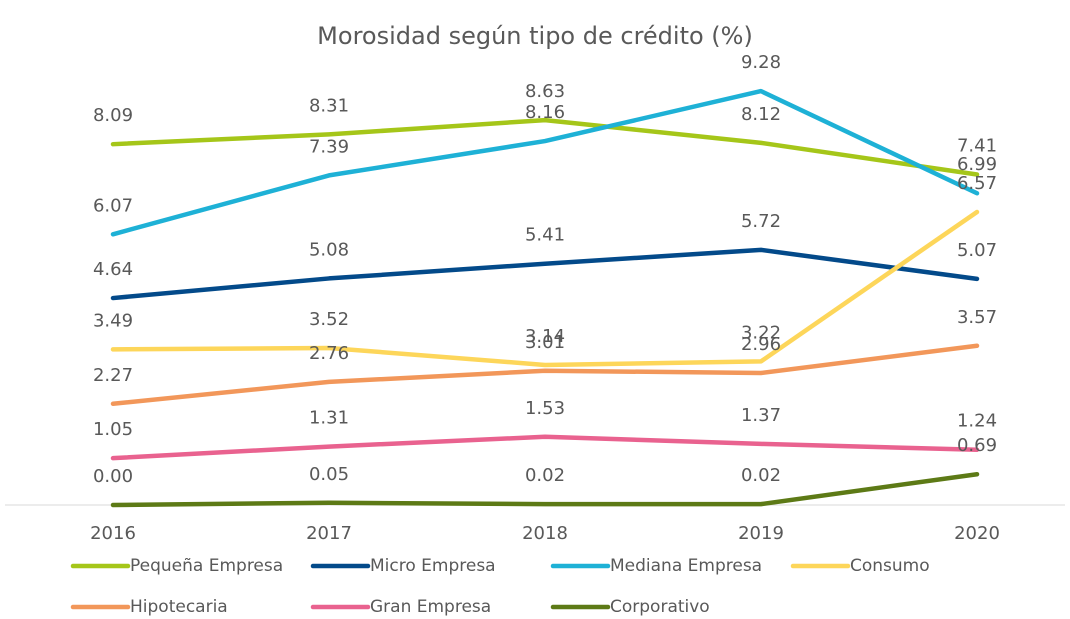 The width and height of the screenshot is (1070, 619). Describe the element at coordinates (113, 269) in the screenshot. I see `data-label: 4.64` at that location.